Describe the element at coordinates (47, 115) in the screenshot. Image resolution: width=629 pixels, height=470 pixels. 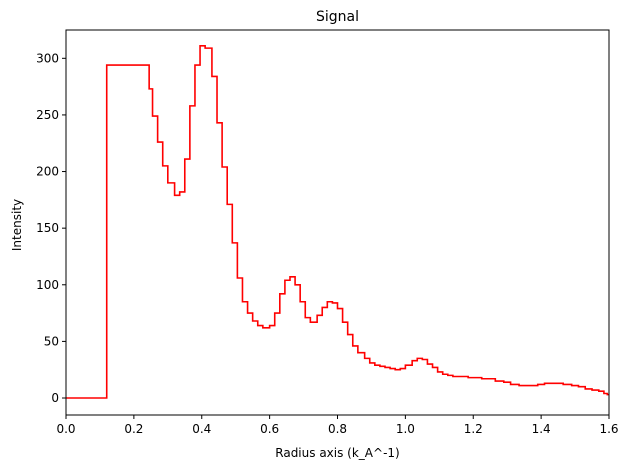
I see `y-tick-label: 250` at that location.